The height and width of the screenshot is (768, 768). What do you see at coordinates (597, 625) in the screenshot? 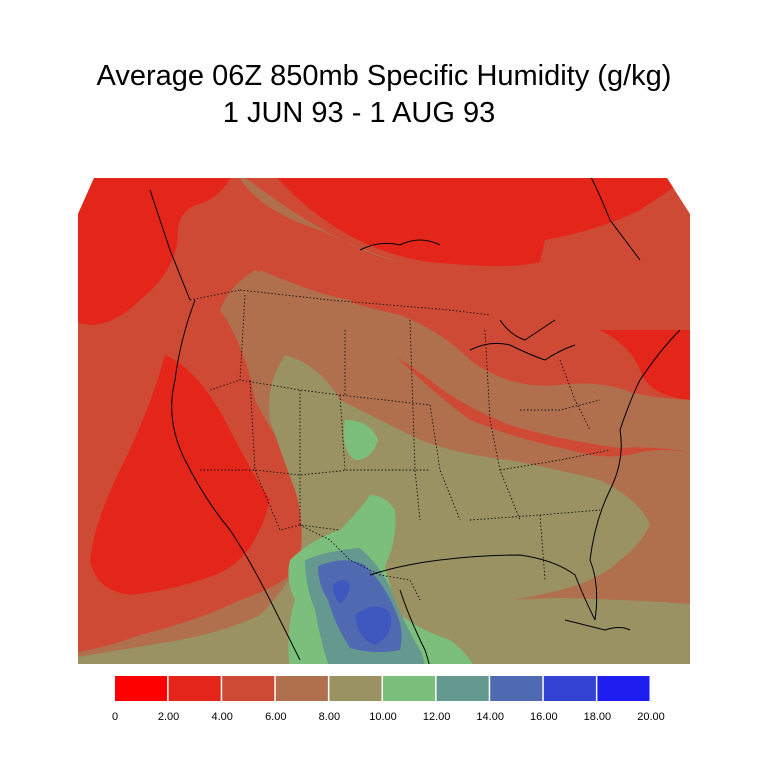
I see `cuba-outline` at bounding box center [597, 625].